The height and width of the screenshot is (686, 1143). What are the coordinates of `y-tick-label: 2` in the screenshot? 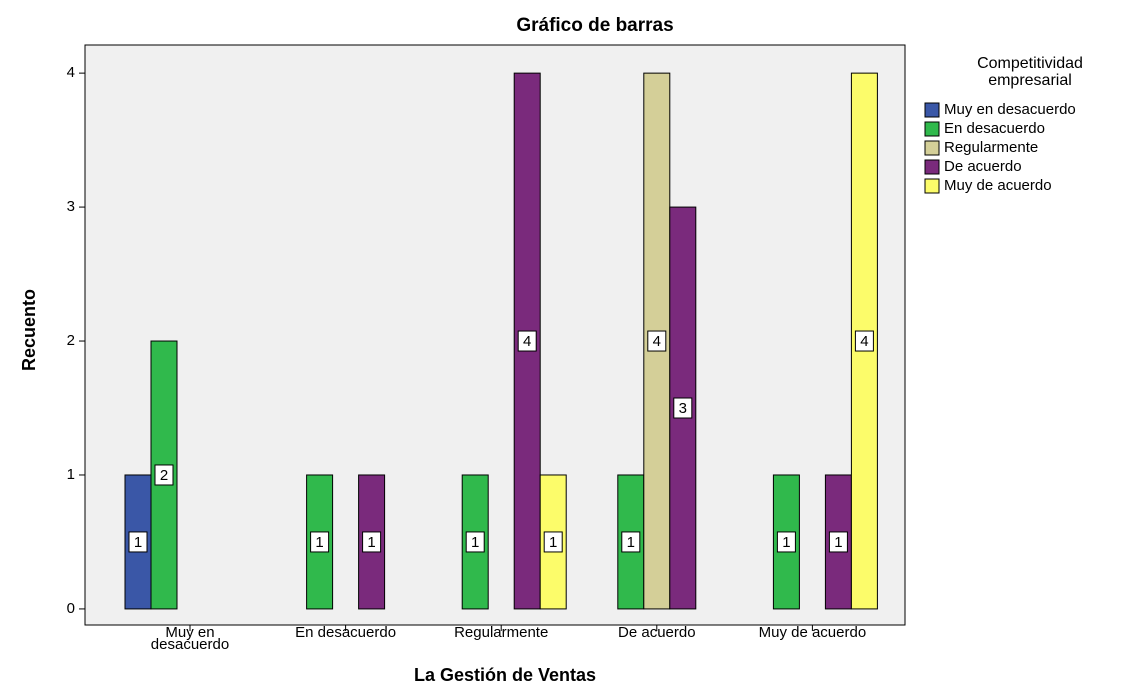 It's located at (71, 340).